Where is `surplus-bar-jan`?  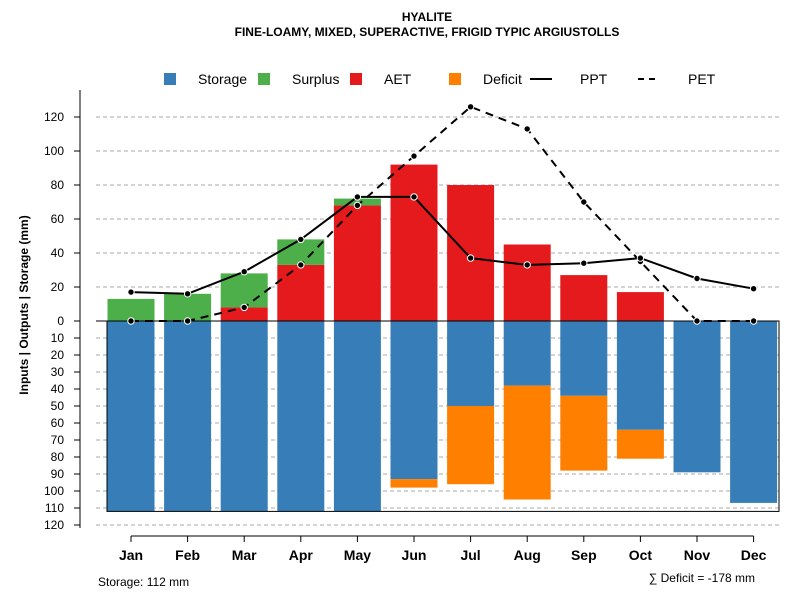
surplus-bar-jan is located at coordinates (131, 309).